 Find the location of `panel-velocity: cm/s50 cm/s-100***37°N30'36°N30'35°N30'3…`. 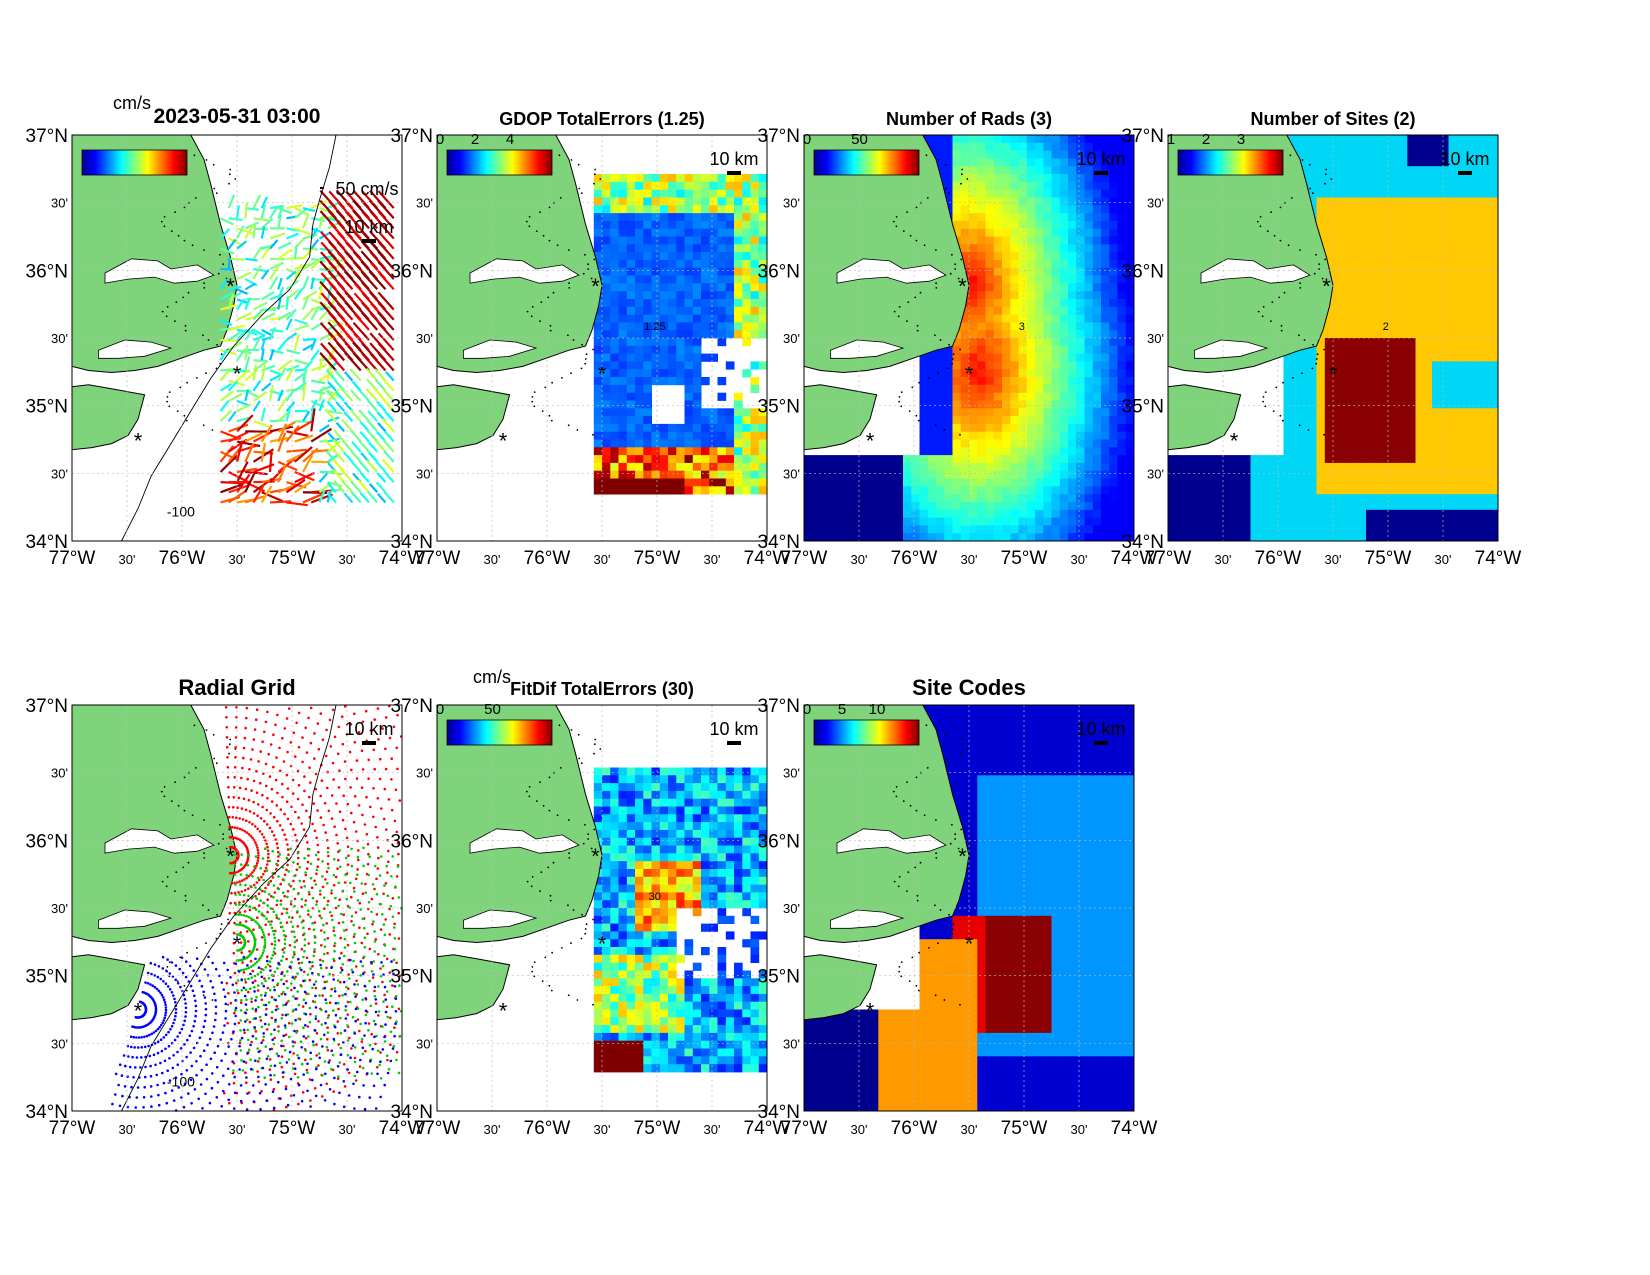

panel-velocity: cm/s50 cm/s-100***37°N30'36°N30'35°N30'3… is located at coordinates (226, 331).